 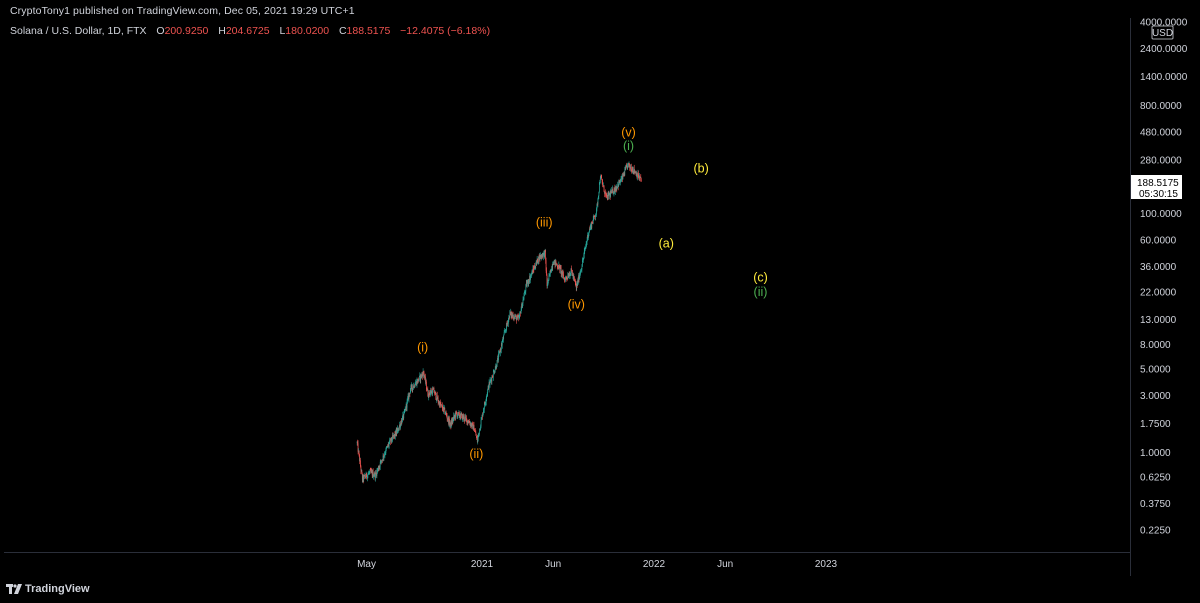 I want to click on wave-label: (iii), so click(x=544, y=222).